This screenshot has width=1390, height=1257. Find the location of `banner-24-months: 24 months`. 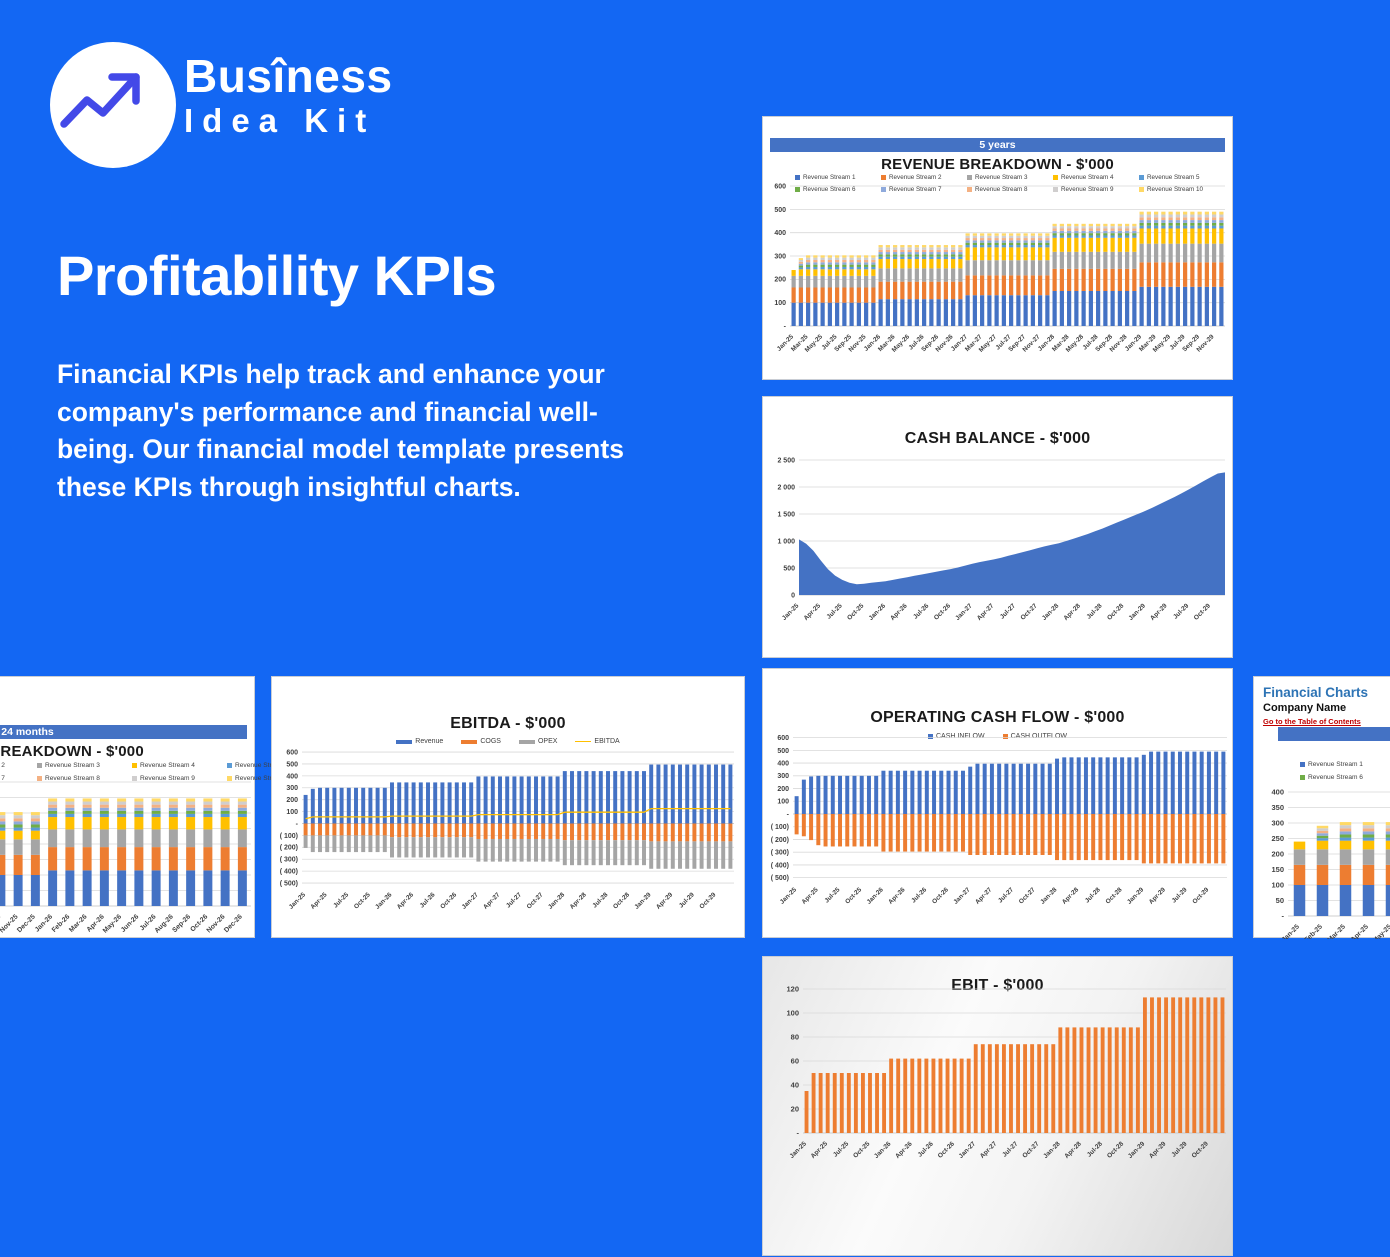

banner-24-months: 24 months is located at coordinates (123, 732).